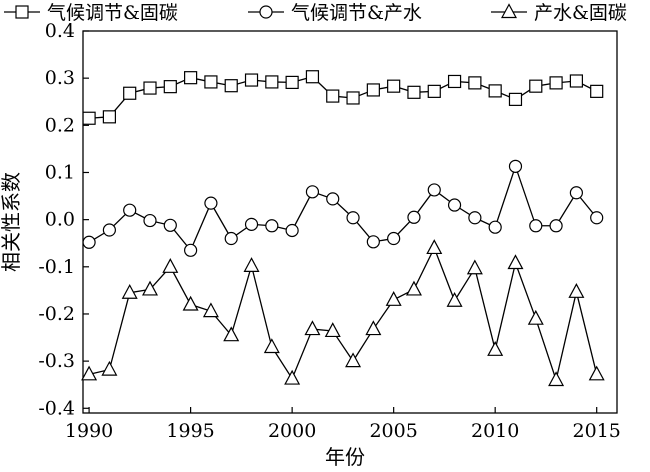  I want to click on y-tick-label: 0.1, so click(60, 172).